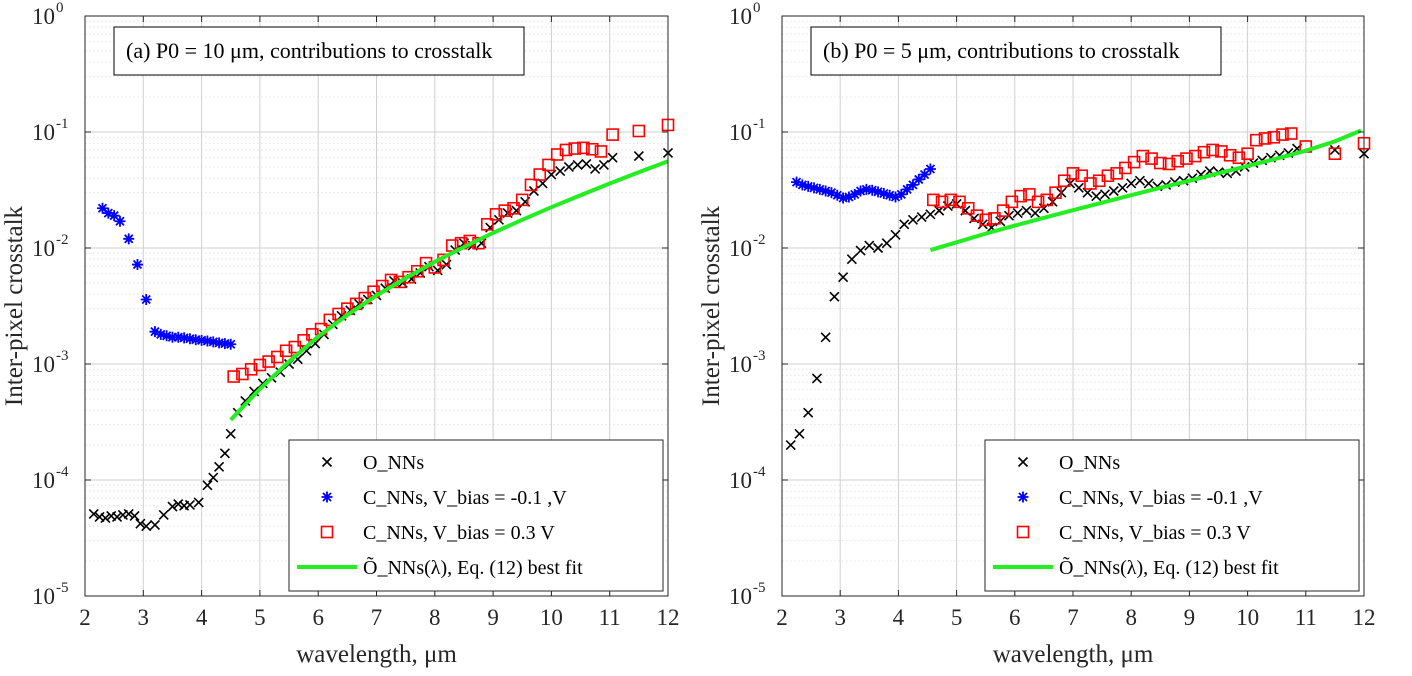 This screenshot has width=1412, height=676. Describe the element at coordinates (85, 617) in the screenshot. I see `x-tick-label: 2` at that location.